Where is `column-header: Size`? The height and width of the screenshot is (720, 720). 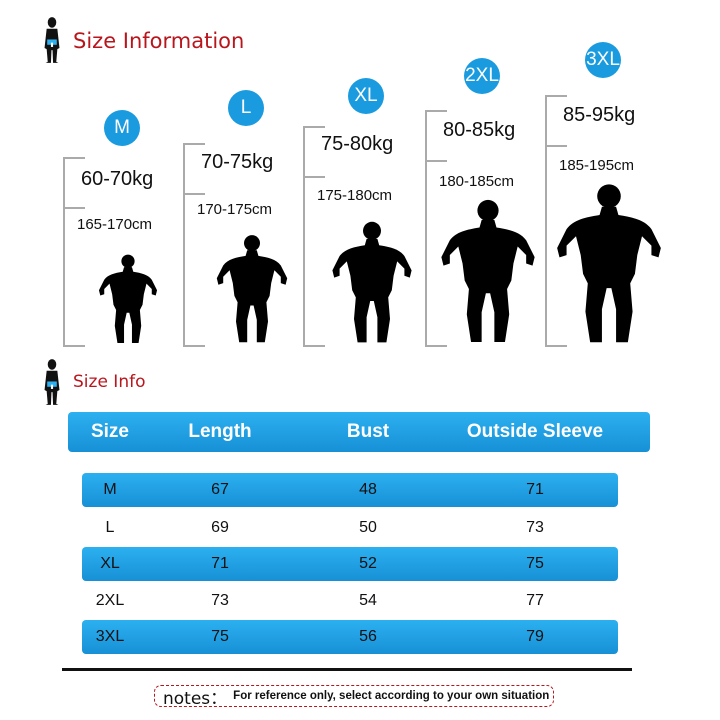 column-header: Size is located at coordinates (110, 431).